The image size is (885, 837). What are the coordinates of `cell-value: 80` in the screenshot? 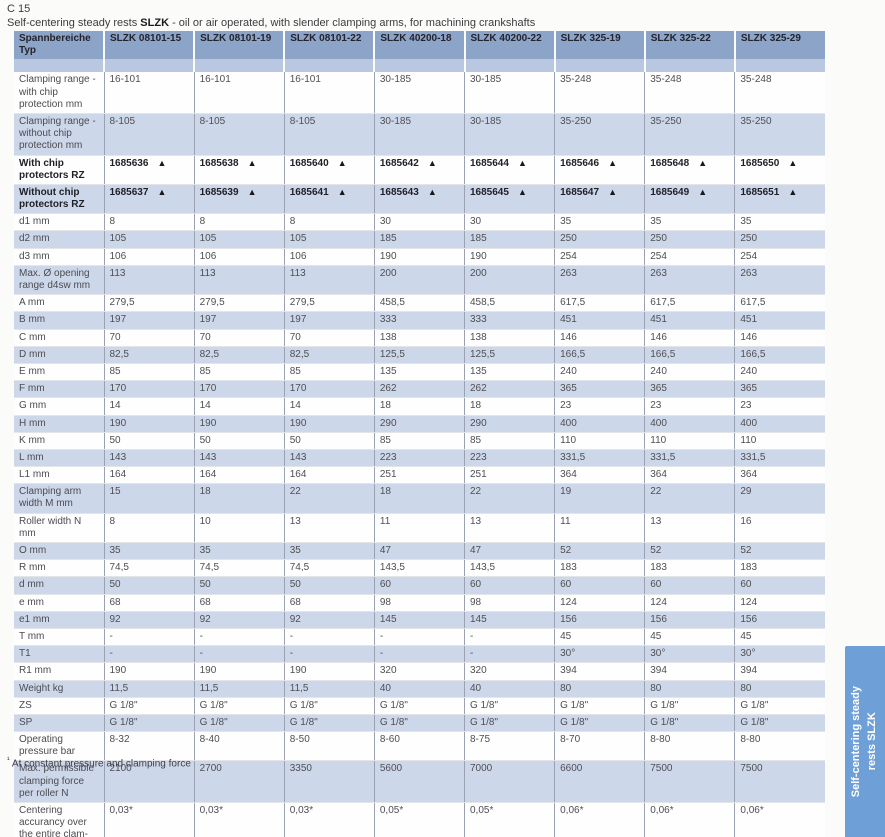 It's located at (746, 688).